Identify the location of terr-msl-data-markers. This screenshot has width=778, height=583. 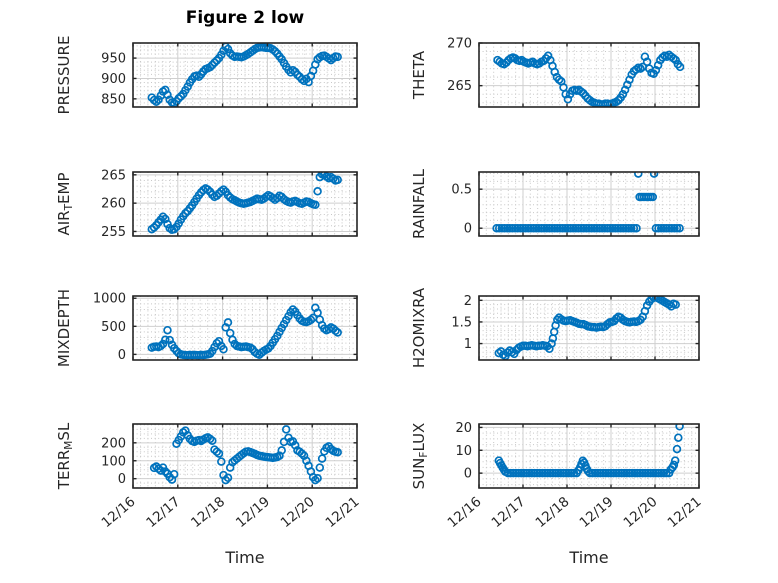
(245, 455).